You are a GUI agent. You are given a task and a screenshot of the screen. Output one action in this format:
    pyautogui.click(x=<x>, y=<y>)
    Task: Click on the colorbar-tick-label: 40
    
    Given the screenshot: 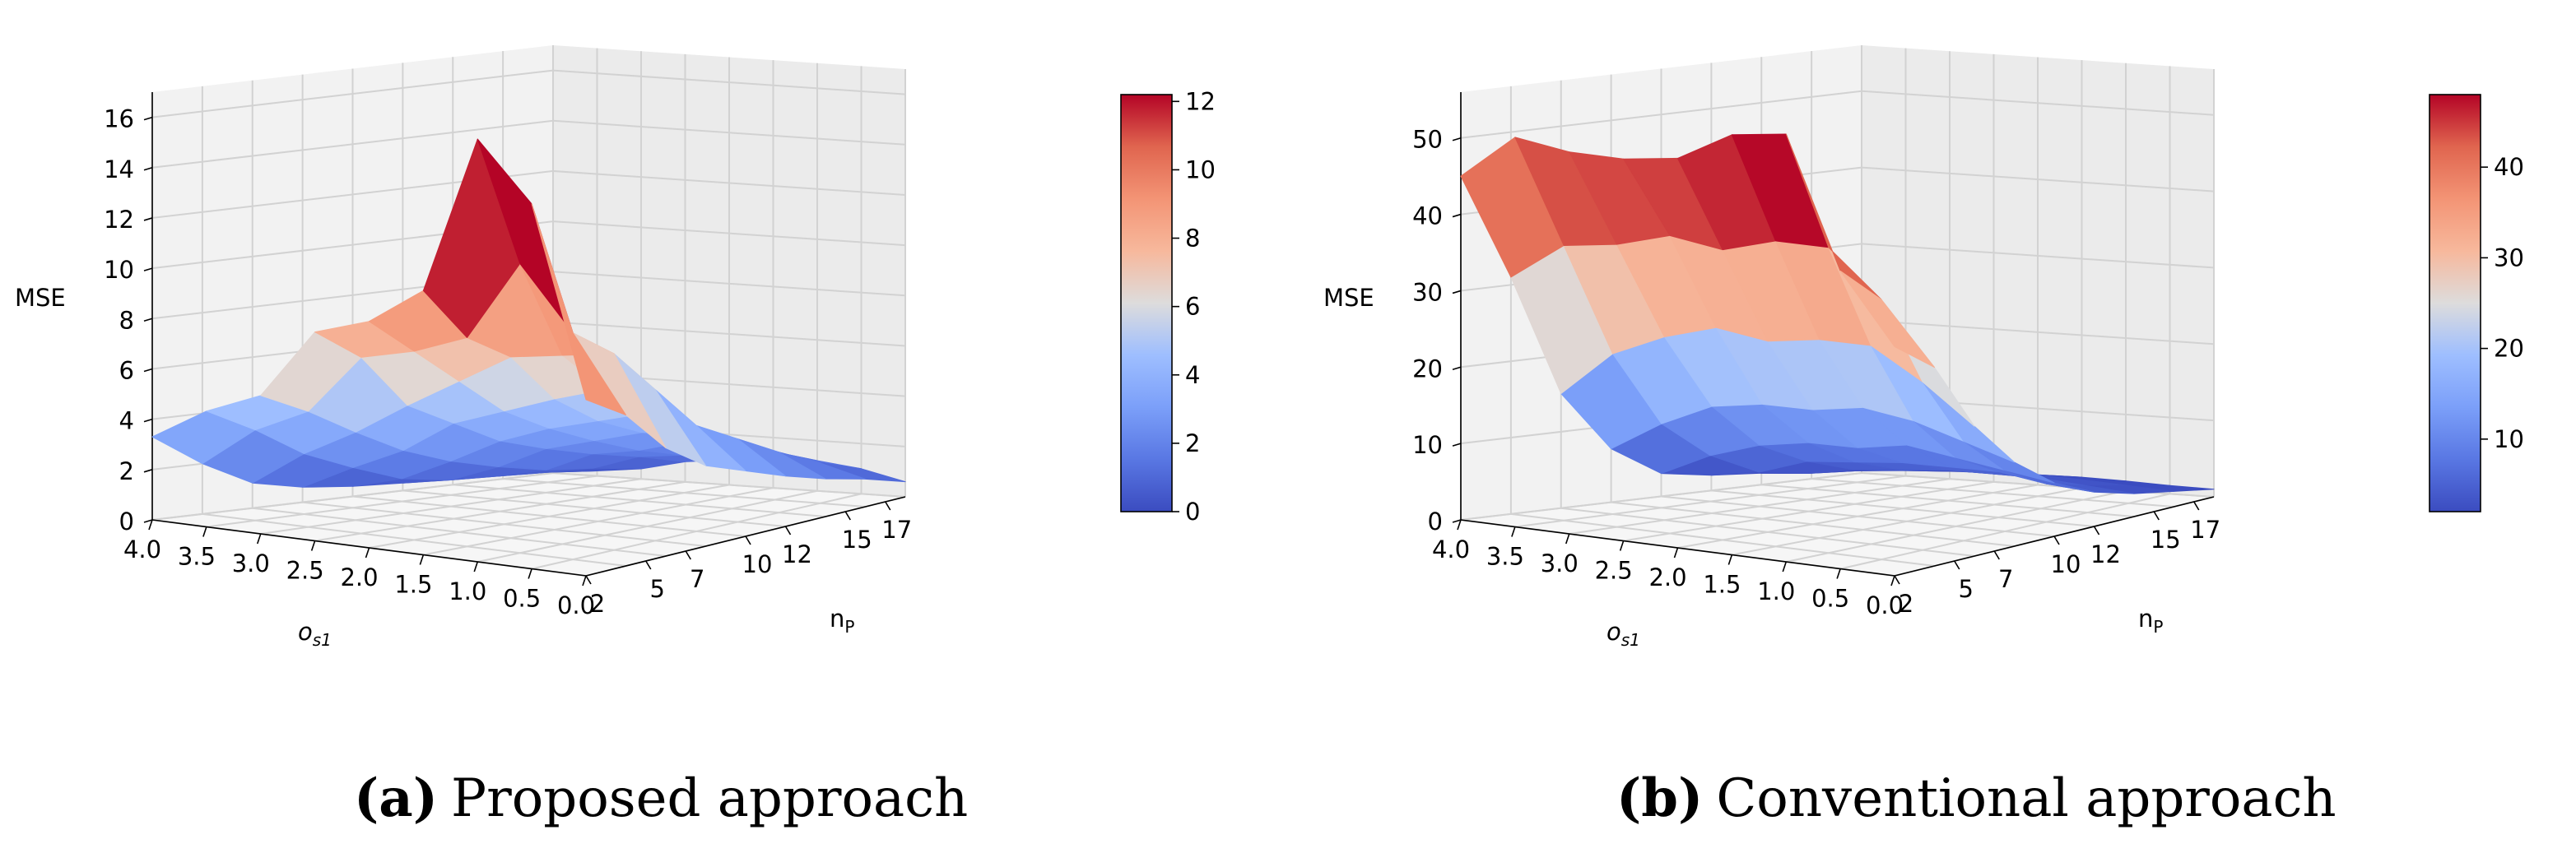 What is the action you would take?
    pyautogui.click(x=2509, y=167)
    